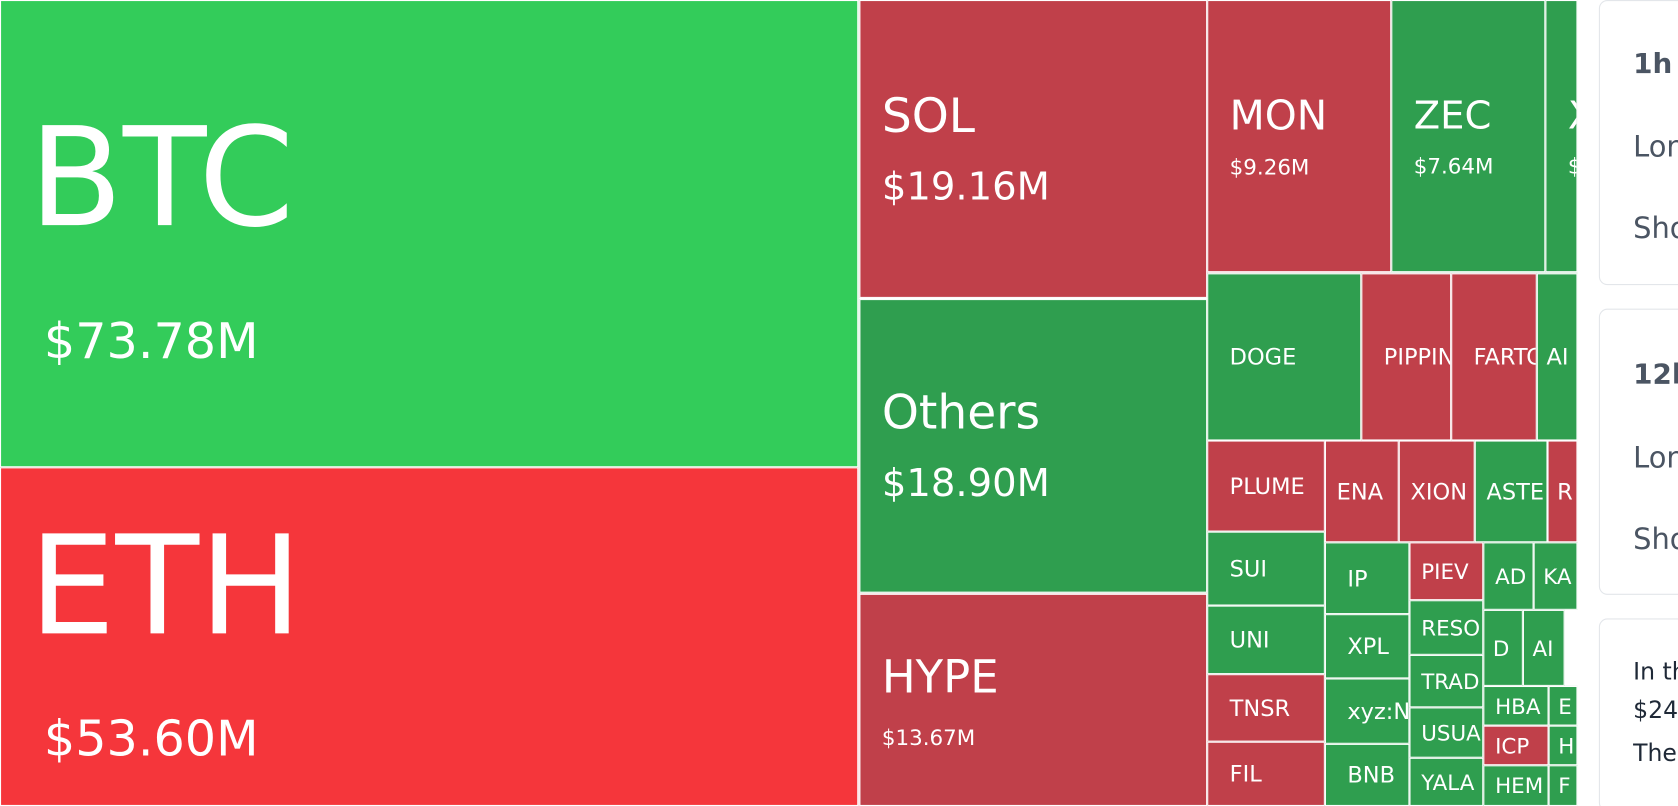  What do you see at coordinates (1519, 785) in the screenshot?
I see `tile-label: HEM` at bounding box center [1519, 785].